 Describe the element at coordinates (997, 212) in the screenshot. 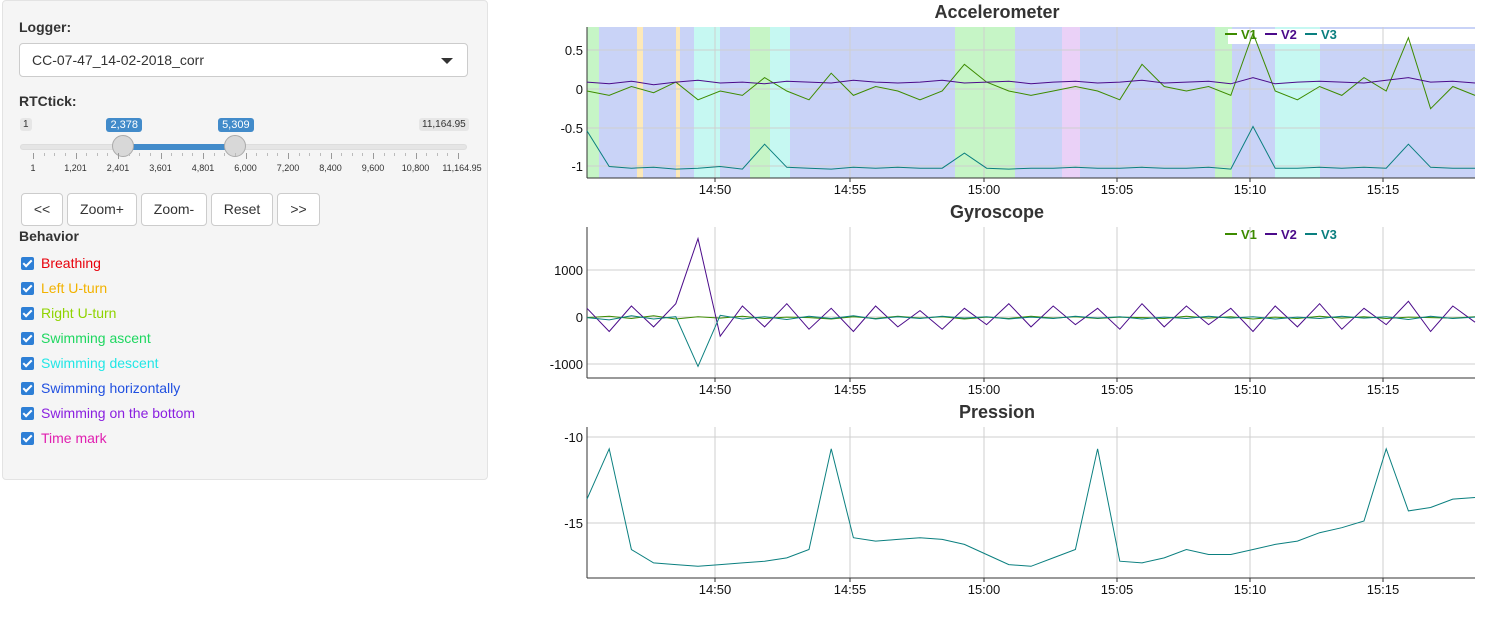

I see `chart-title: Gyroscope` at that location.